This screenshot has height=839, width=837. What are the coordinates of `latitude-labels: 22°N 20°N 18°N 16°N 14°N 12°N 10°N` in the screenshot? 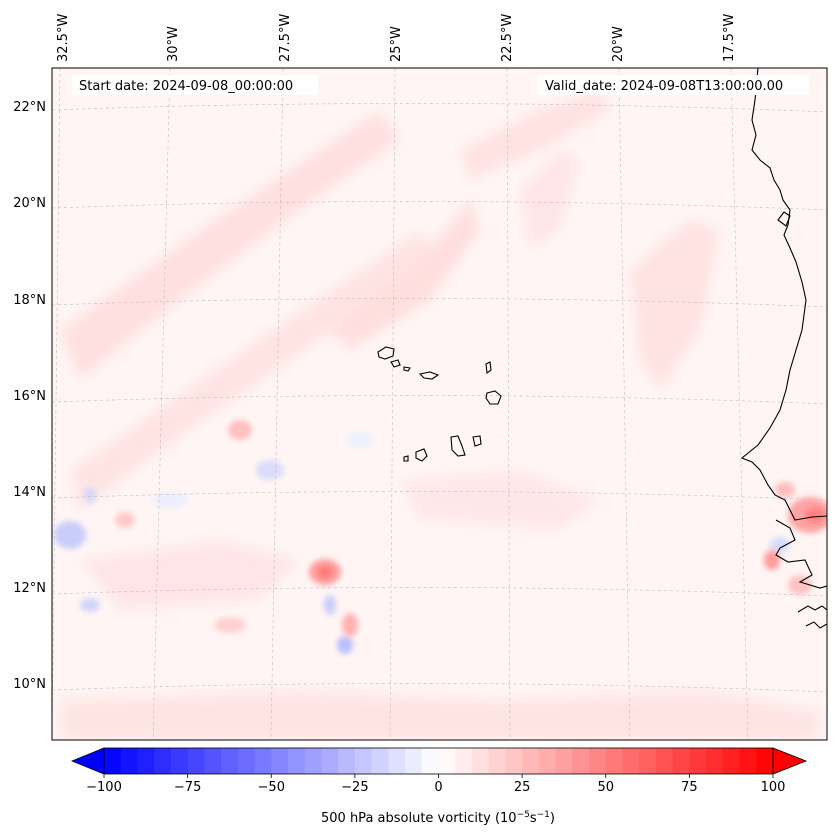 It's located at (29, 396).